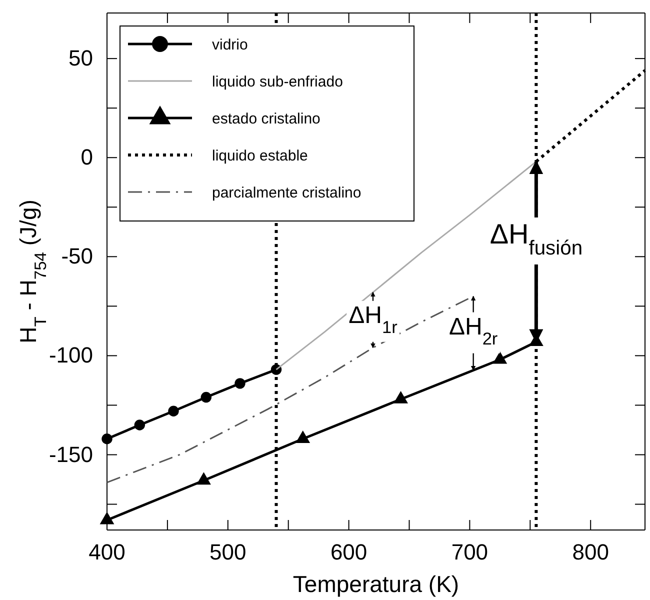 This screenshot has width=650, height=600. Describe the element at coordinates (473, 330) in the screenshot. I see `annotation: ΔH$_{2r}$` at that location.